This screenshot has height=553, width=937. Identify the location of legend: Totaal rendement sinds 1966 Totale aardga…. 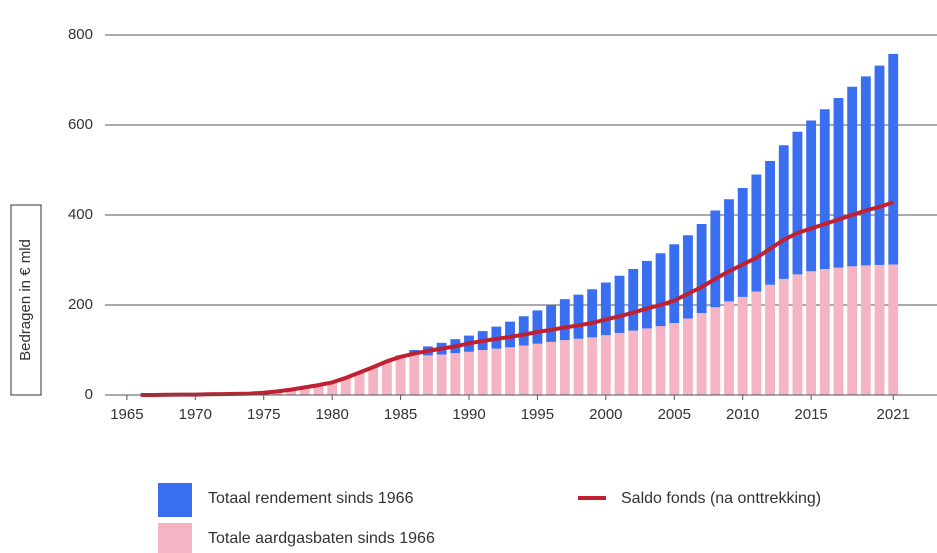
(489, 518).